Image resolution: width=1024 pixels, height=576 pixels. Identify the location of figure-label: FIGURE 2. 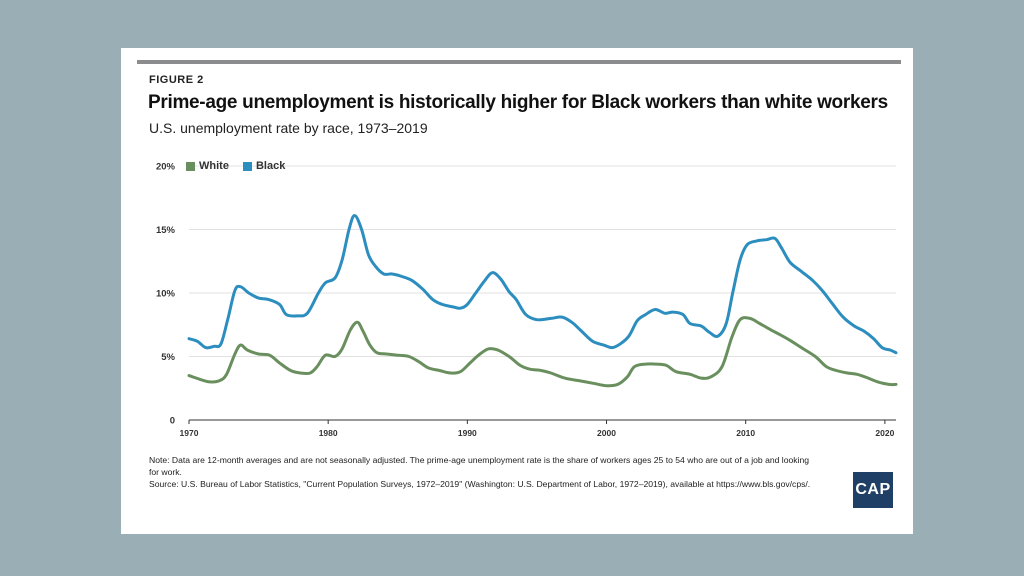
(176, 80).